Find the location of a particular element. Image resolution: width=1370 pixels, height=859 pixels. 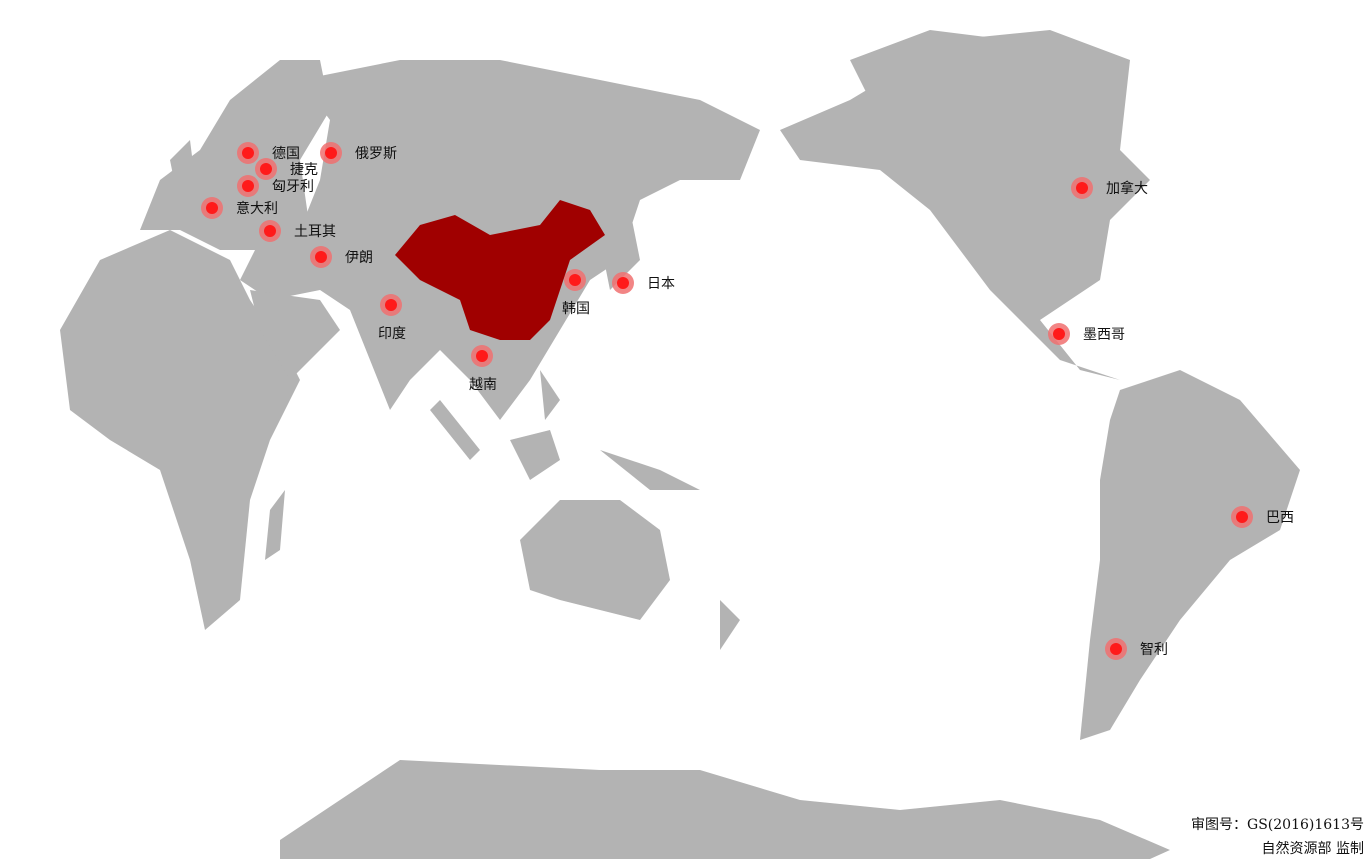

marker-14: 智利 is located at coordinates (1136, 649).